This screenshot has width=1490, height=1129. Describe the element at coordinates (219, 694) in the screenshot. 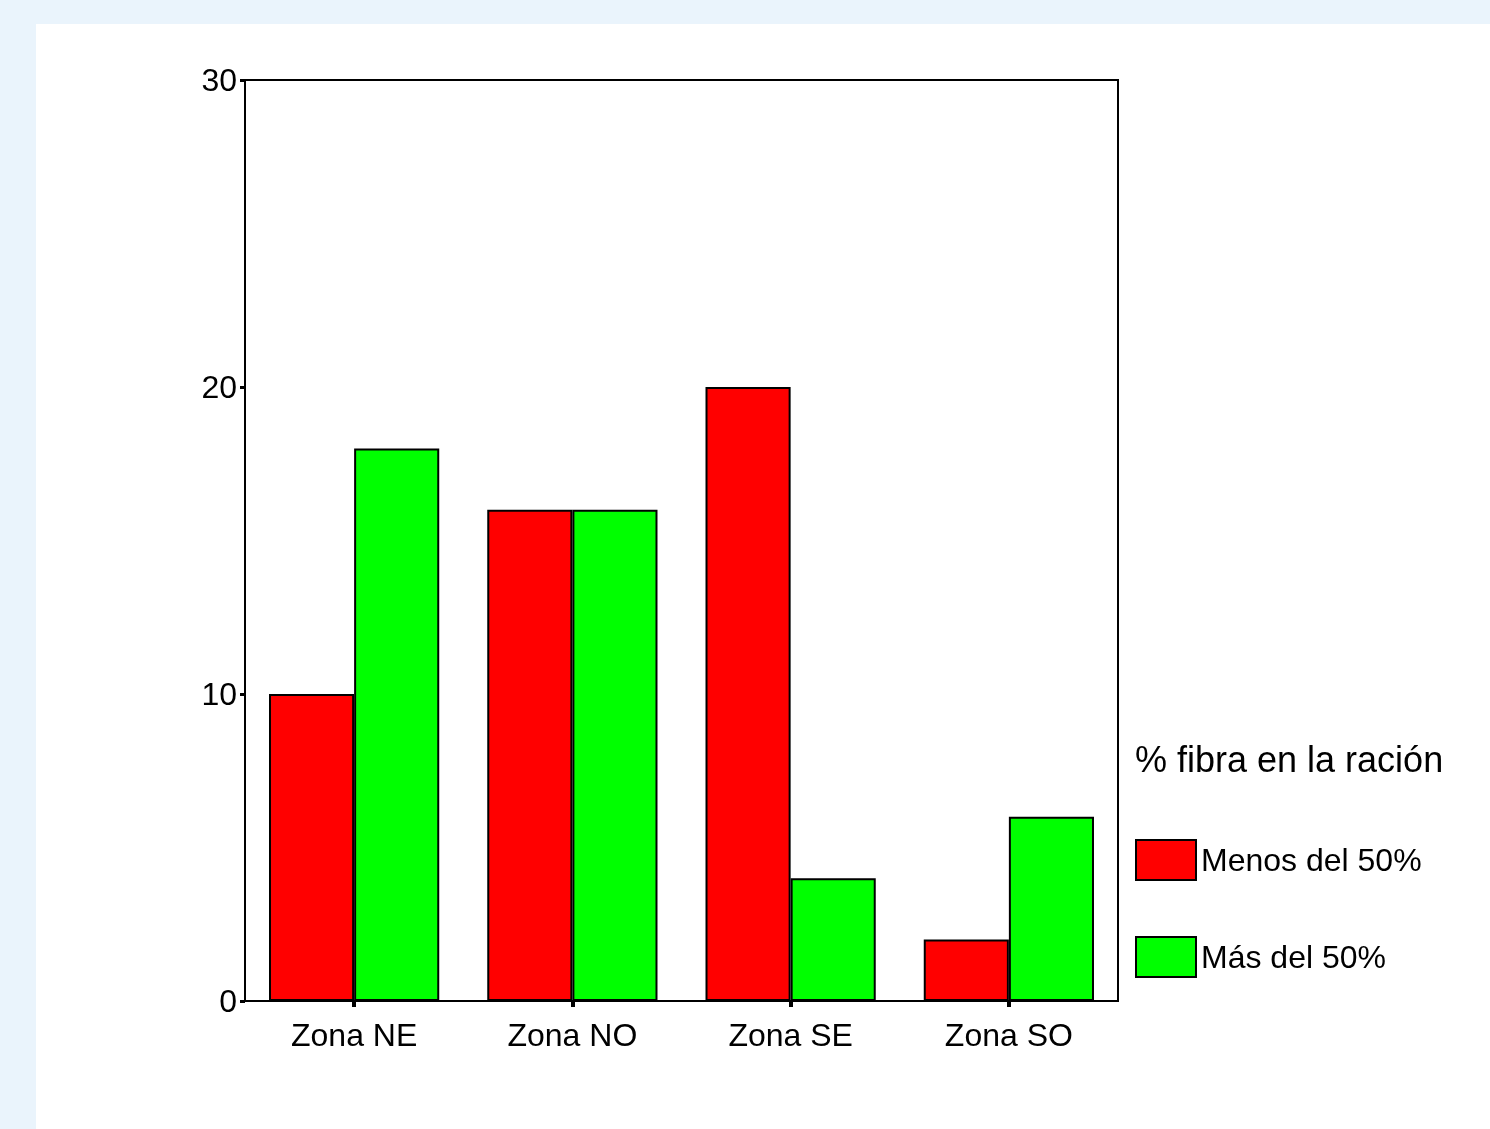

I see `y-tick-label: 10` at that location.